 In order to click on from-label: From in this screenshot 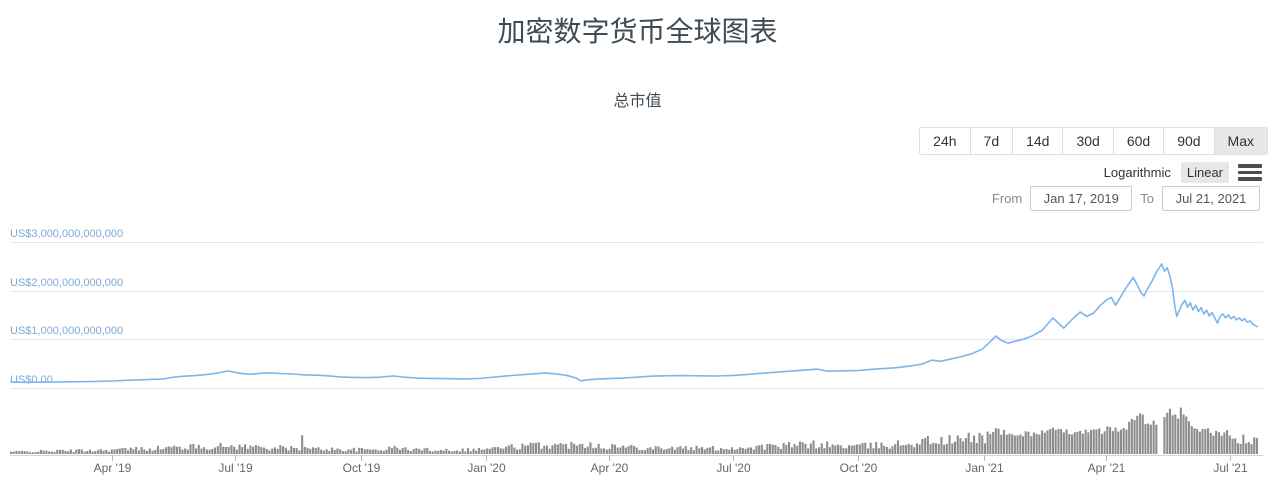, I will do `click(1007, 198)`.